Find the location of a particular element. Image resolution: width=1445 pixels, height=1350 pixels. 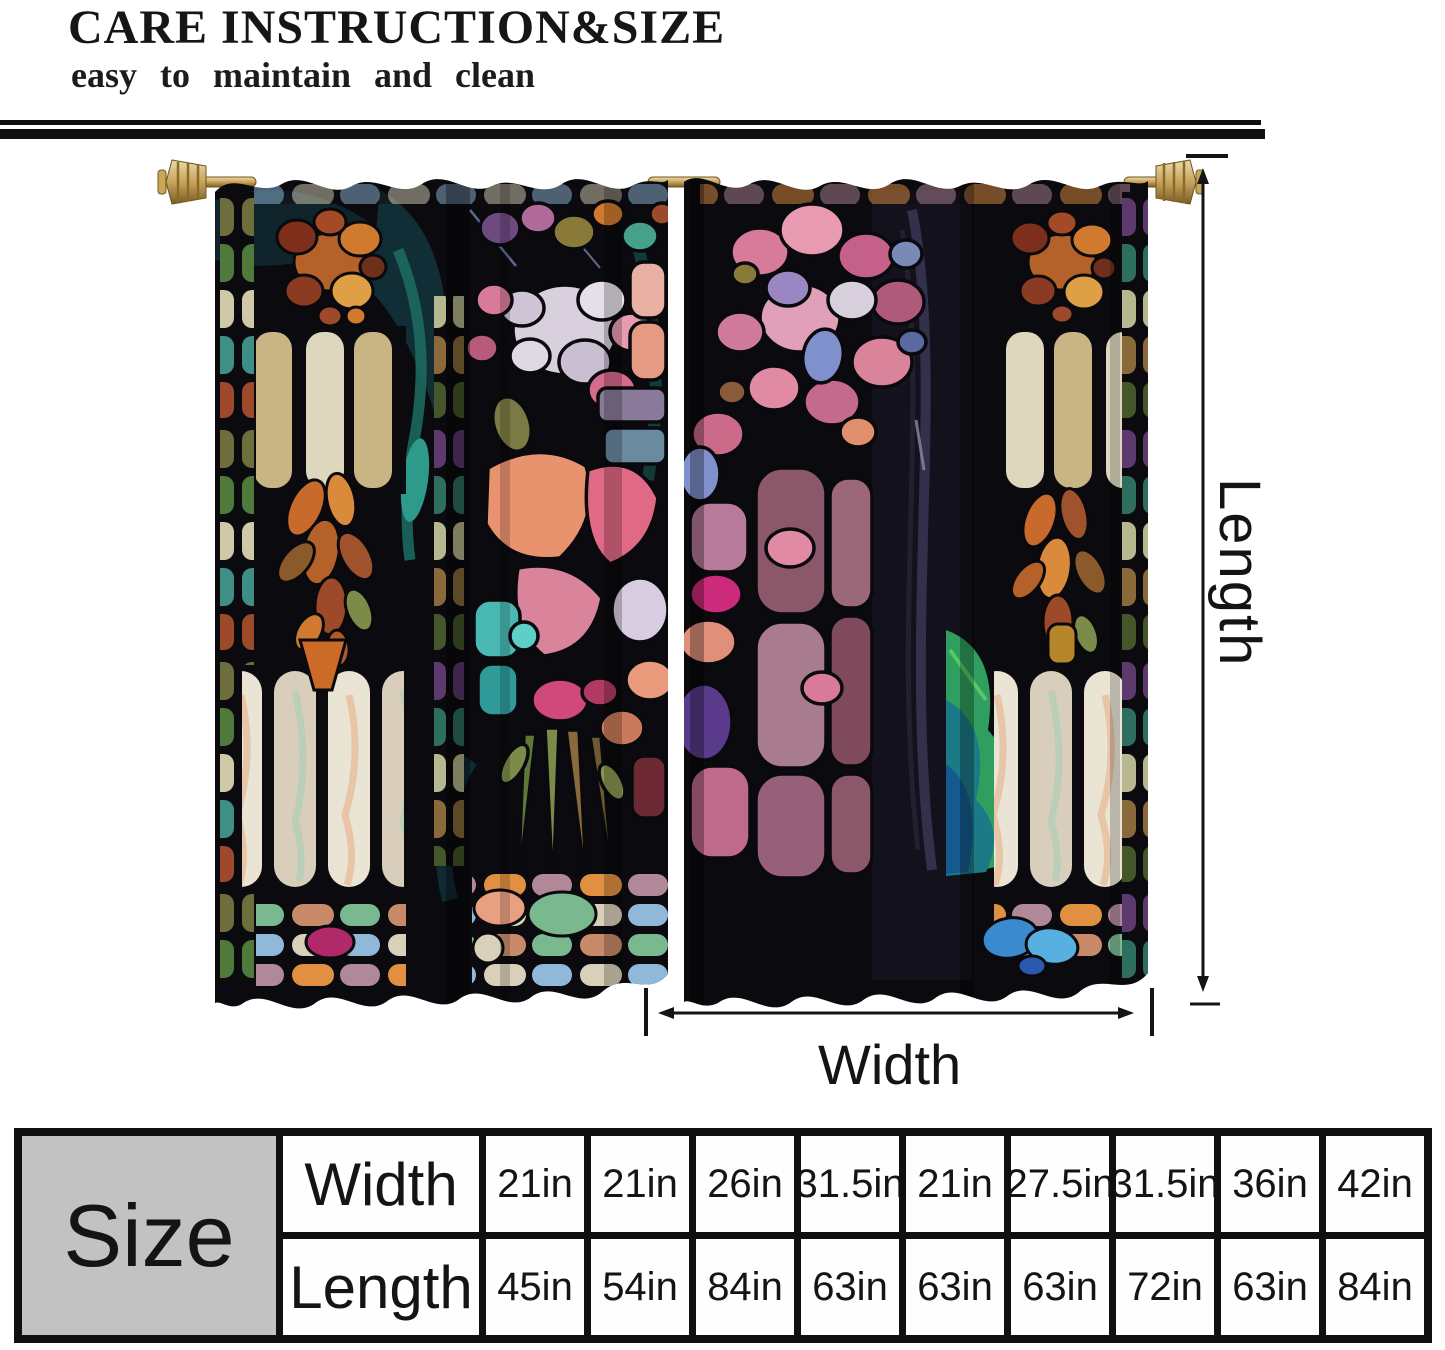

mauve-slabs-right is located at coordinates (779, 645).